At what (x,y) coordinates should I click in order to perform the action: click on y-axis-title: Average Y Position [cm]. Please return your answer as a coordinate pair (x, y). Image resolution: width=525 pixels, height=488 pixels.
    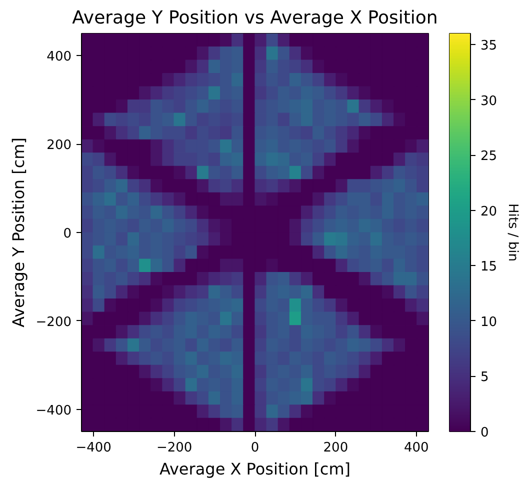
    Looking at the image, I should click on (18, 233).